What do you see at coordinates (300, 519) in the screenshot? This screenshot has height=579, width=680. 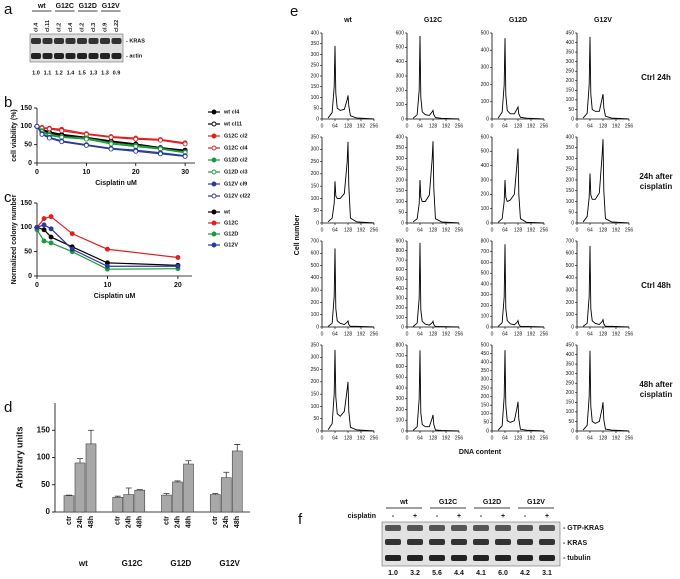 I see `panel-letter: f` at bounding box center [300, 519].